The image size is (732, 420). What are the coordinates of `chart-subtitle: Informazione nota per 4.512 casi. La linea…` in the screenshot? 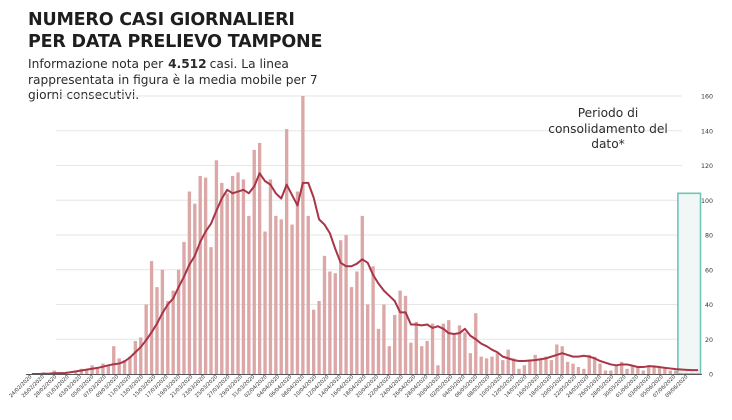 It's located at (178, 80).